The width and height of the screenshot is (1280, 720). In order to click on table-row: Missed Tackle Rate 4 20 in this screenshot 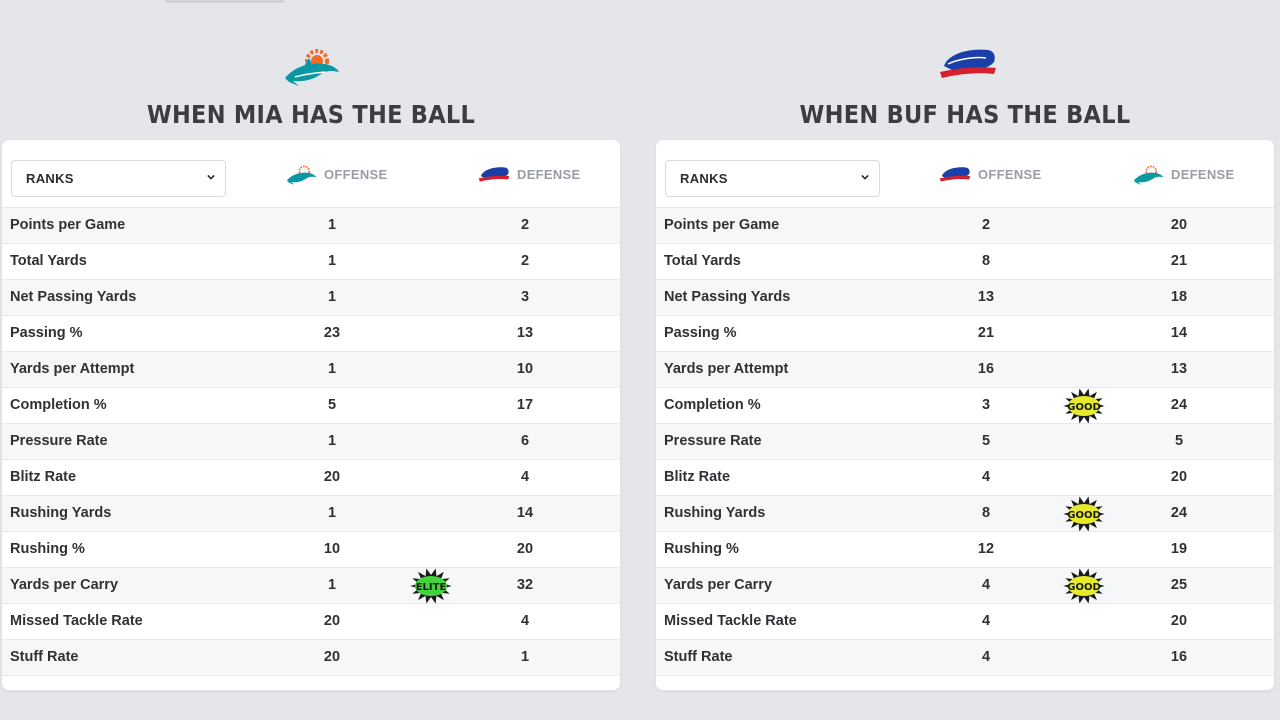, I will do `click(965, 622)`.